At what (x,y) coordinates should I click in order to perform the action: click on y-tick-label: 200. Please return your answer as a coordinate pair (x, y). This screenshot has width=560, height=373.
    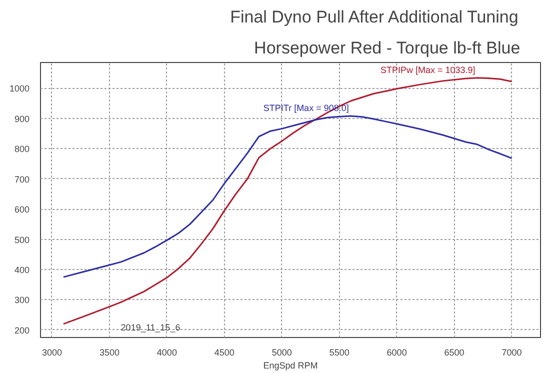
    Looking at the image, I should click on (22, 330).